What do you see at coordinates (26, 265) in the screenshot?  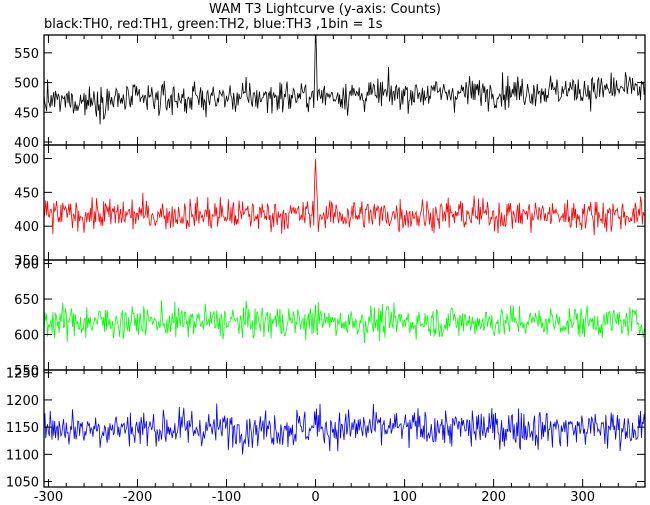 I see `y-tick-label: 700` at bounding box center [26, 265].